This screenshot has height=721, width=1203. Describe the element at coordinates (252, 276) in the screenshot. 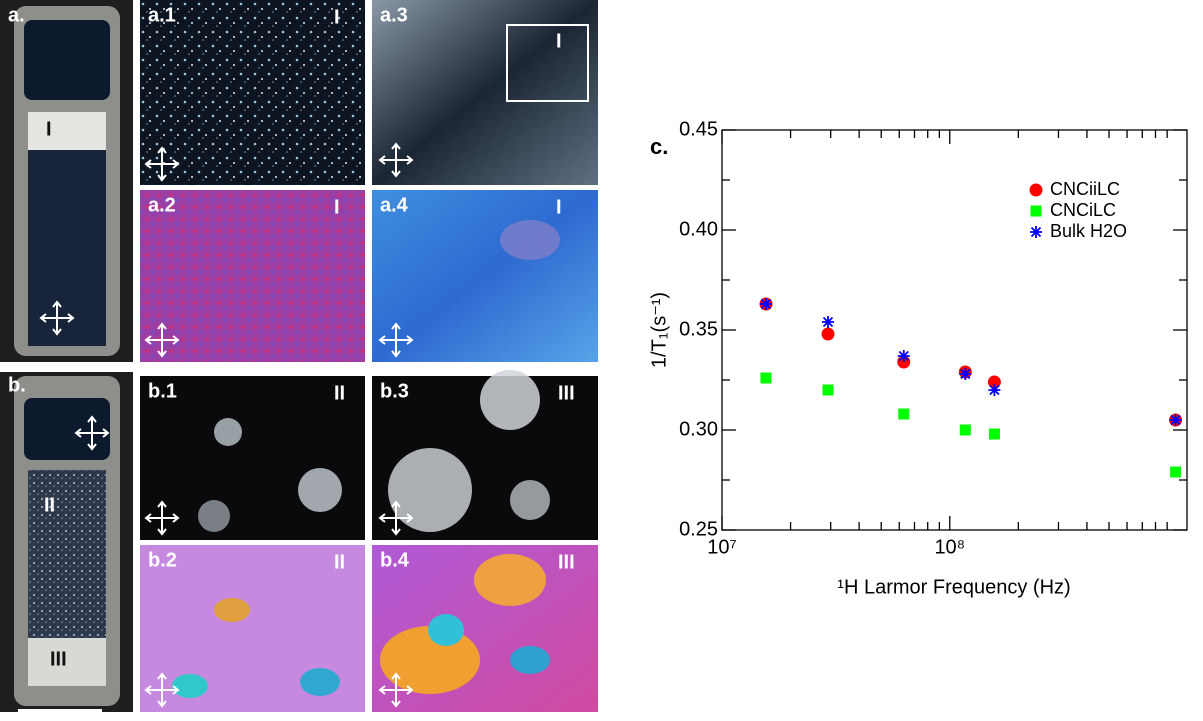

I see `micrograph: a.2 I` at that location.